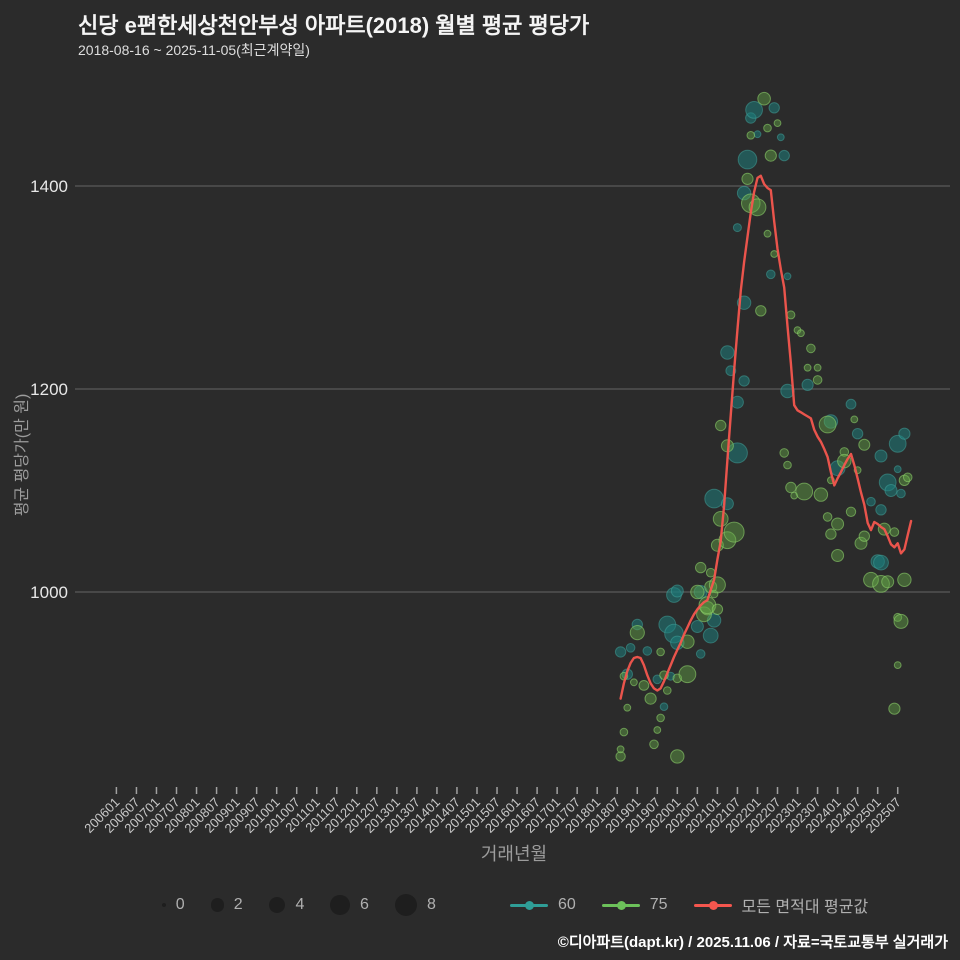 The width and height of the screenshot is (960, 960). What do you see at coordinates (780, 905) in the screenshot?
I see `legend-series-item-avg: 모든 면적대 평균값` at bounding box center [780, 905].